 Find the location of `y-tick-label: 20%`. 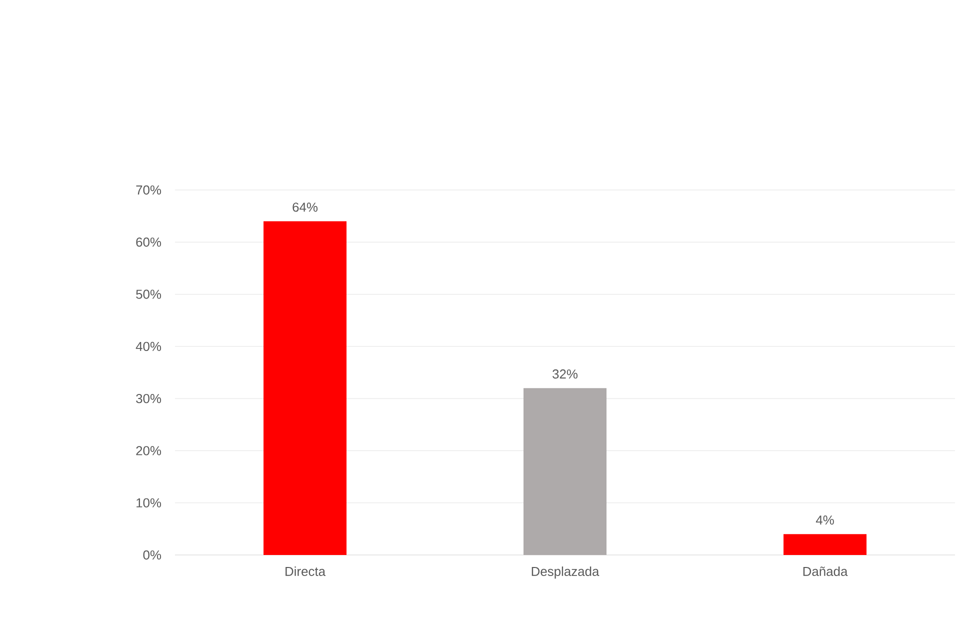

y-tick-label: 20% is located at coordinates (149, 451).